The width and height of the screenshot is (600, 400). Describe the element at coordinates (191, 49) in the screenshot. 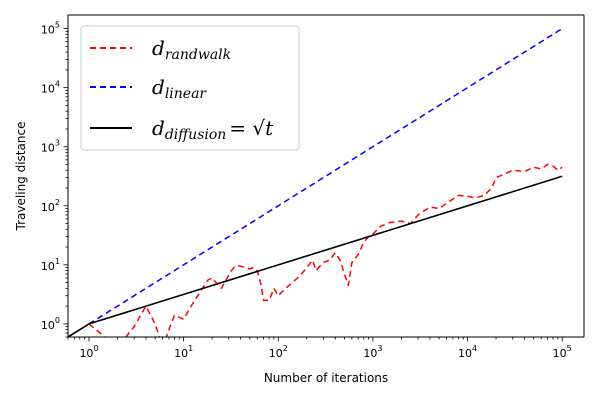

I see `legend-label-randwalk: drandwalk` at that location.